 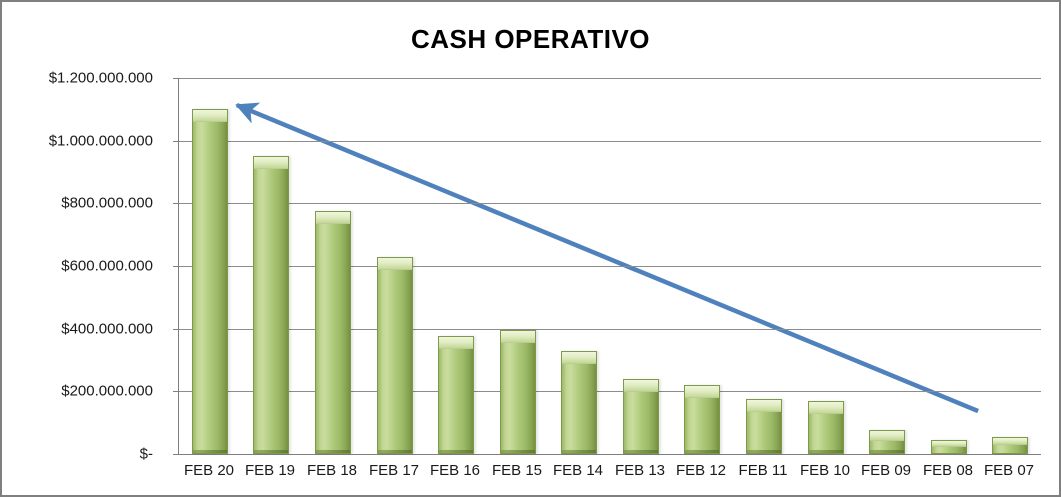 What do you see at coordinates (517, 470) in the screenshot?
I see `x-axis-label: FEB 15` at bounding box center [517, 470].